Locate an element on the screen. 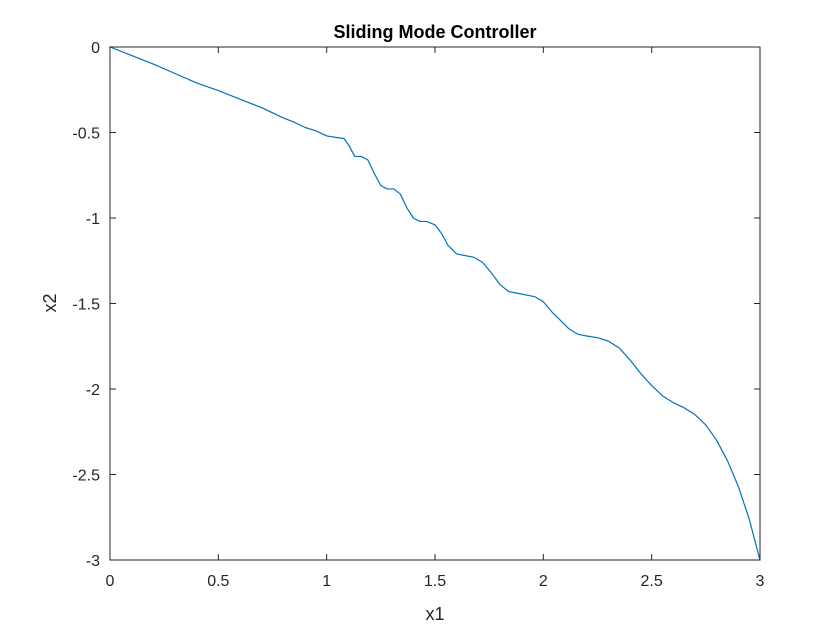 The height and width of the screenshot is (630, 840). y-tick-label: -1.5 is located at coordinates (86, 305).